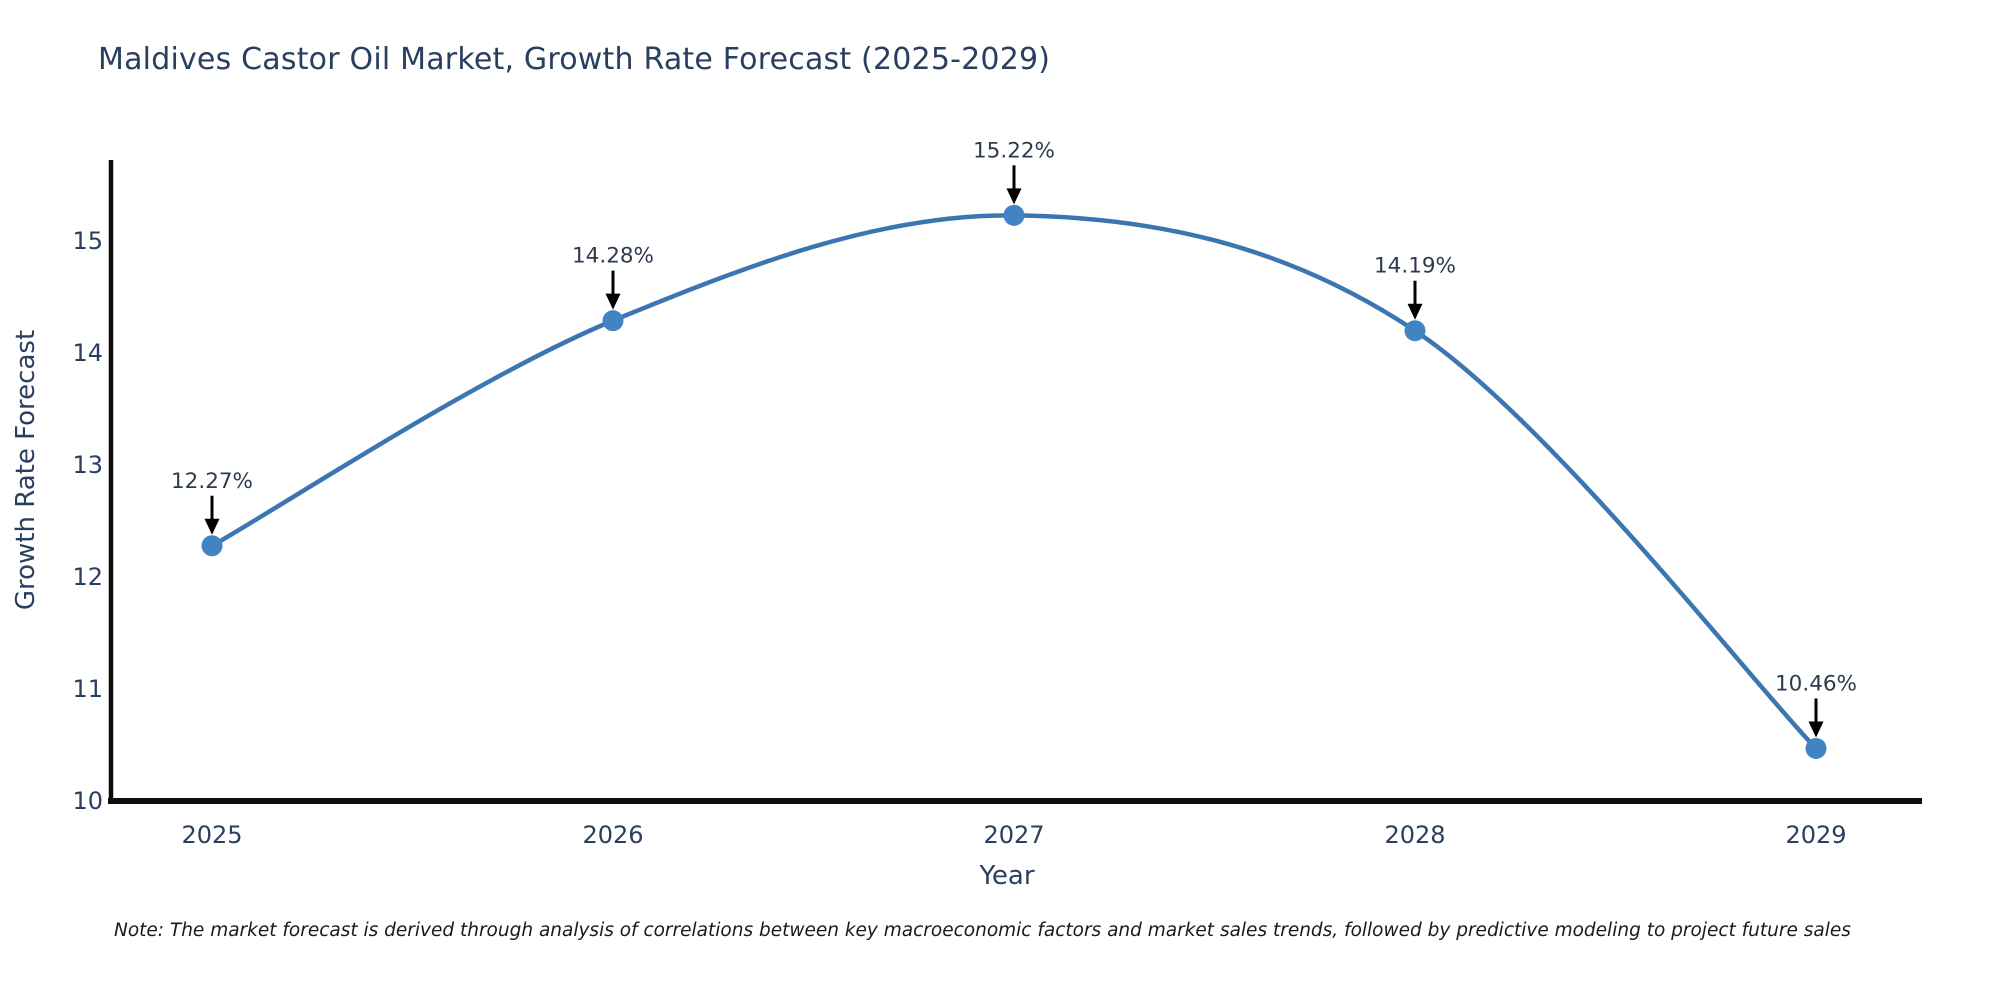 The width and height of the screenshot is (2000, 1000). Describe the element at coordinates (87, 577) in the screenshot. I see `y-tick-label: 12` at that location.